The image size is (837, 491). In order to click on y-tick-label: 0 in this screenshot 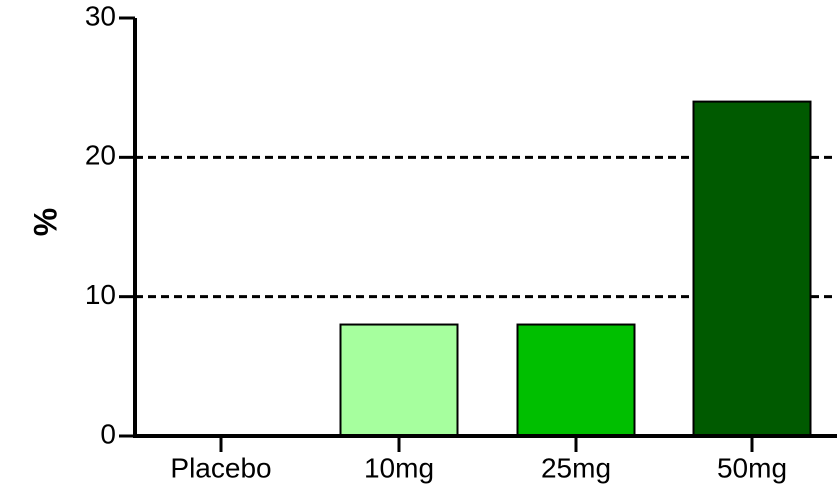, I will do `click(108, 433)`.